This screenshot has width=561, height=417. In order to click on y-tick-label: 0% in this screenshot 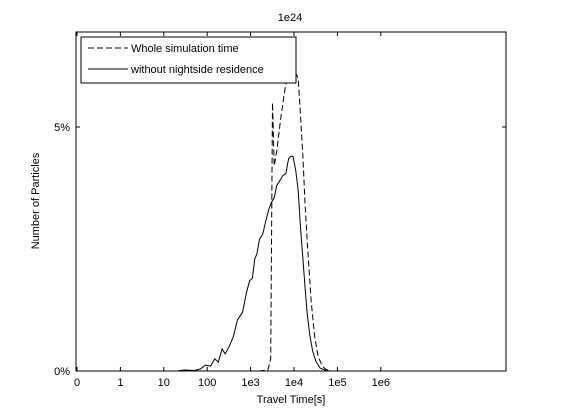, I will do `click(62, 372)`.